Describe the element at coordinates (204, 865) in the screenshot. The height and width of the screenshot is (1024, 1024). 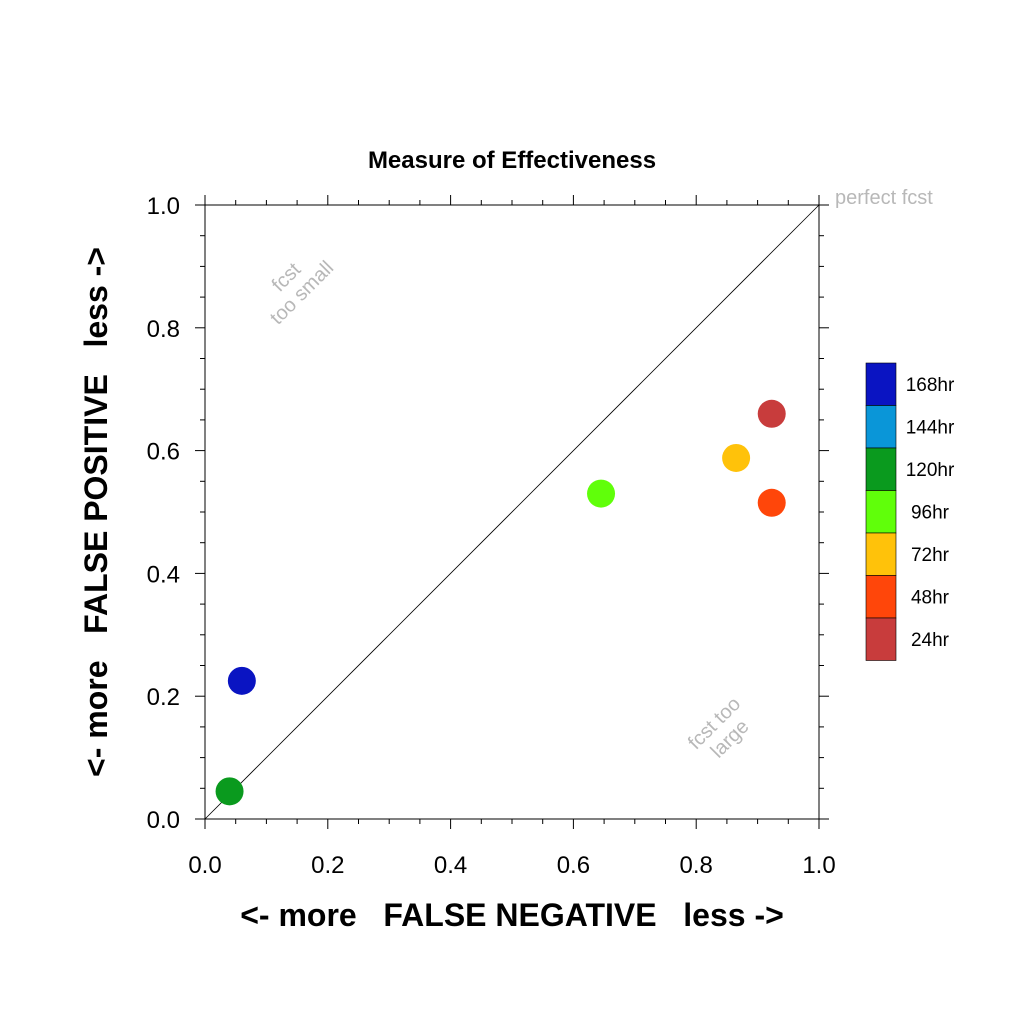
I see `x-tick-label: 0.0` at that location.